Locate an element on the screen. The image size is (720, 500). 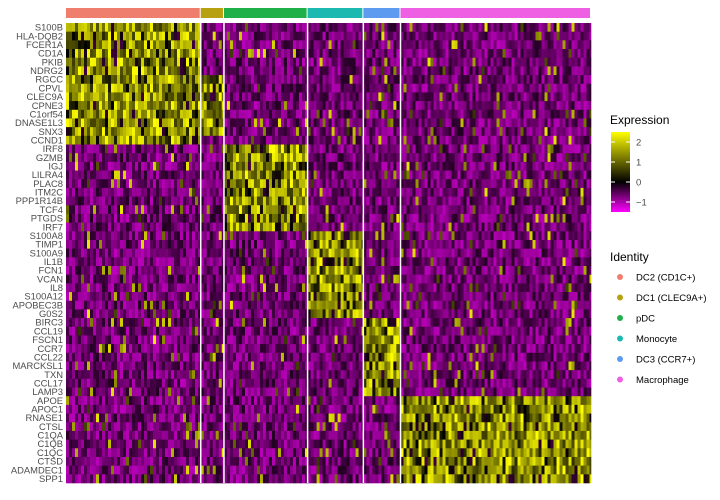
annotation-segment is located at coordinates (495, 13).